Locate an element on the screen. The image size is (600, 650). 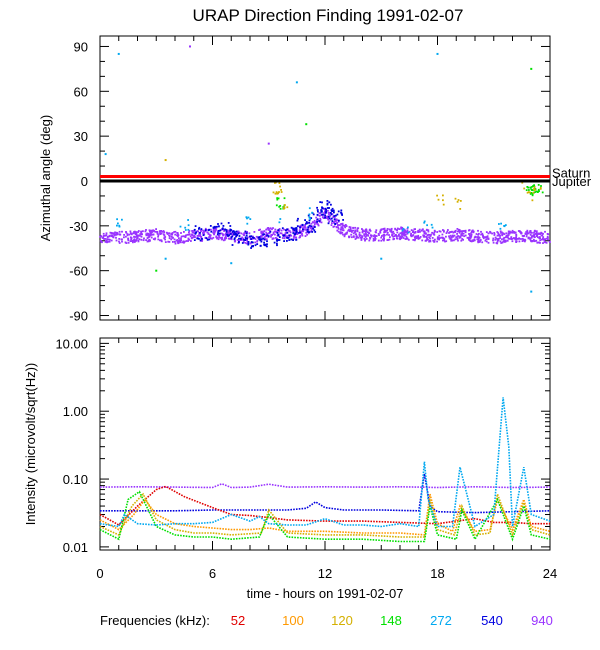
time-tick-label: 24 is located at coordinates (550, 573).